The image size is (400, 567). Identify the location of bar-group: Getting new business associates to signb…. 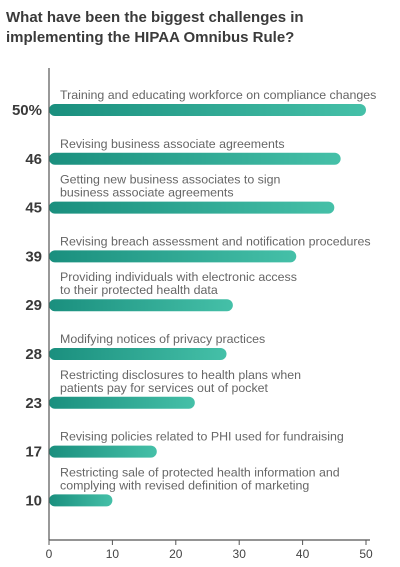
(180, 195).